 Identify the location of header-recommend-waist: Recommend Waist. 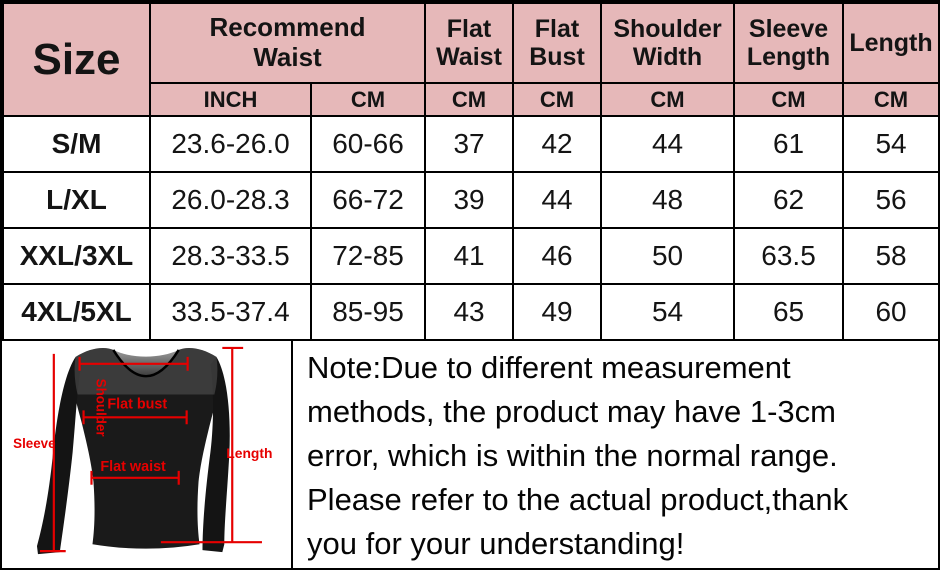
(287, 43).